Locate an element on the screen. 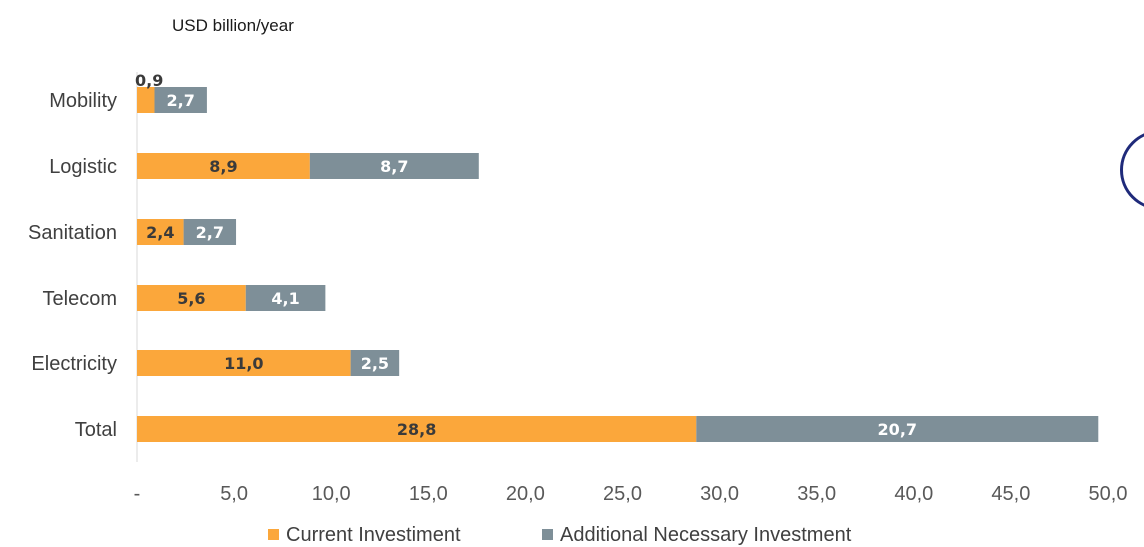 The height and width of the screenshot is (547, 1144). category-label-telecom: Telecom is located at coordinates (80, 299).